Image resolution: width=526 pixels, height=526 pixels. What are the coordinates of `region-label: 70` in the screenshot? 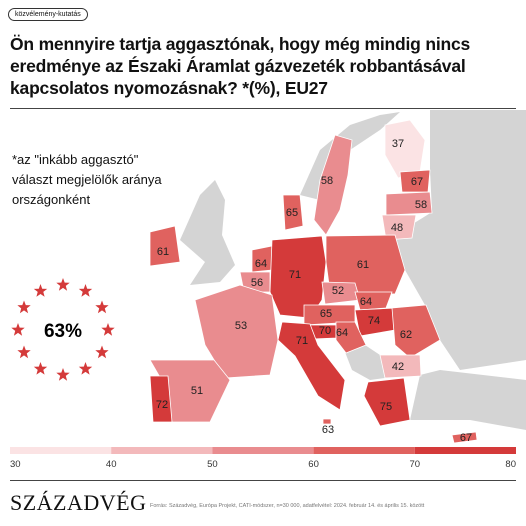 It's located at (325, 331).